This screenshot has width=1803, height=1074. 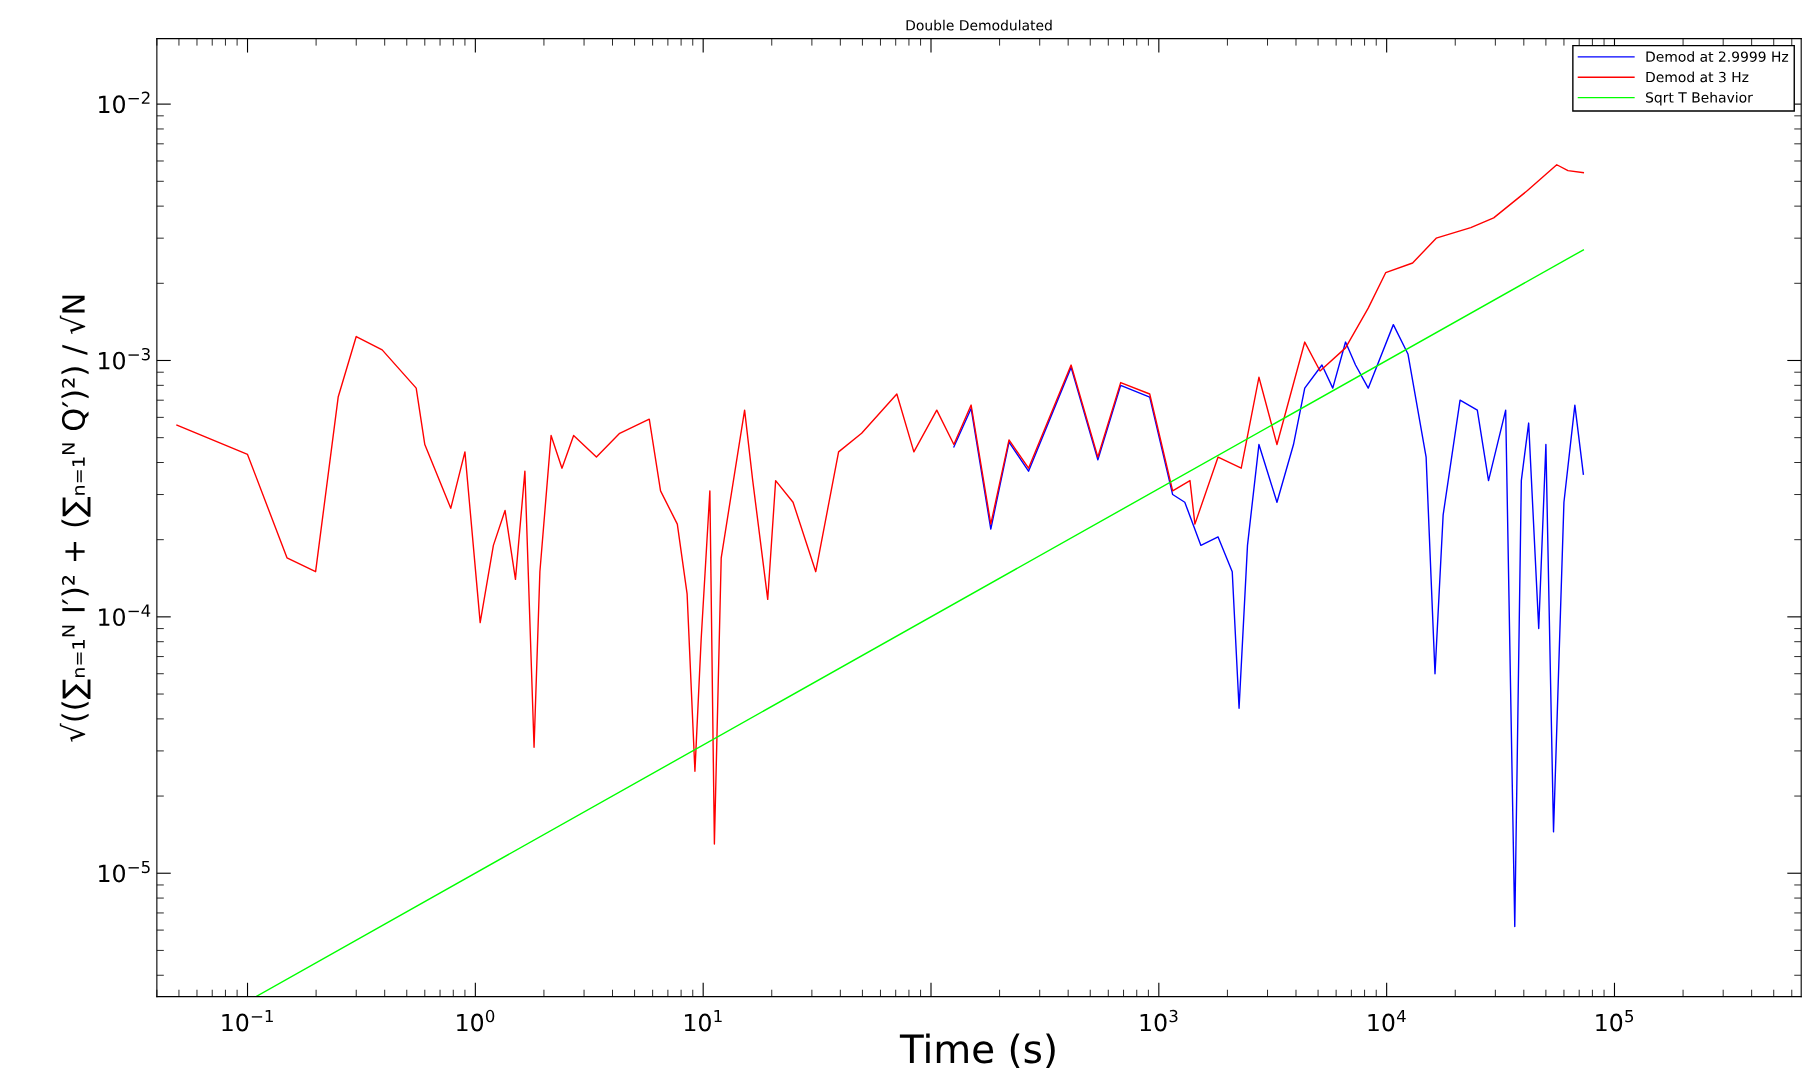 What do you see at coordinates (1159, 1020) in the screenshot?
I see `x-tick-label: 10$^{3}$` at bounding box center [1159, 1020].